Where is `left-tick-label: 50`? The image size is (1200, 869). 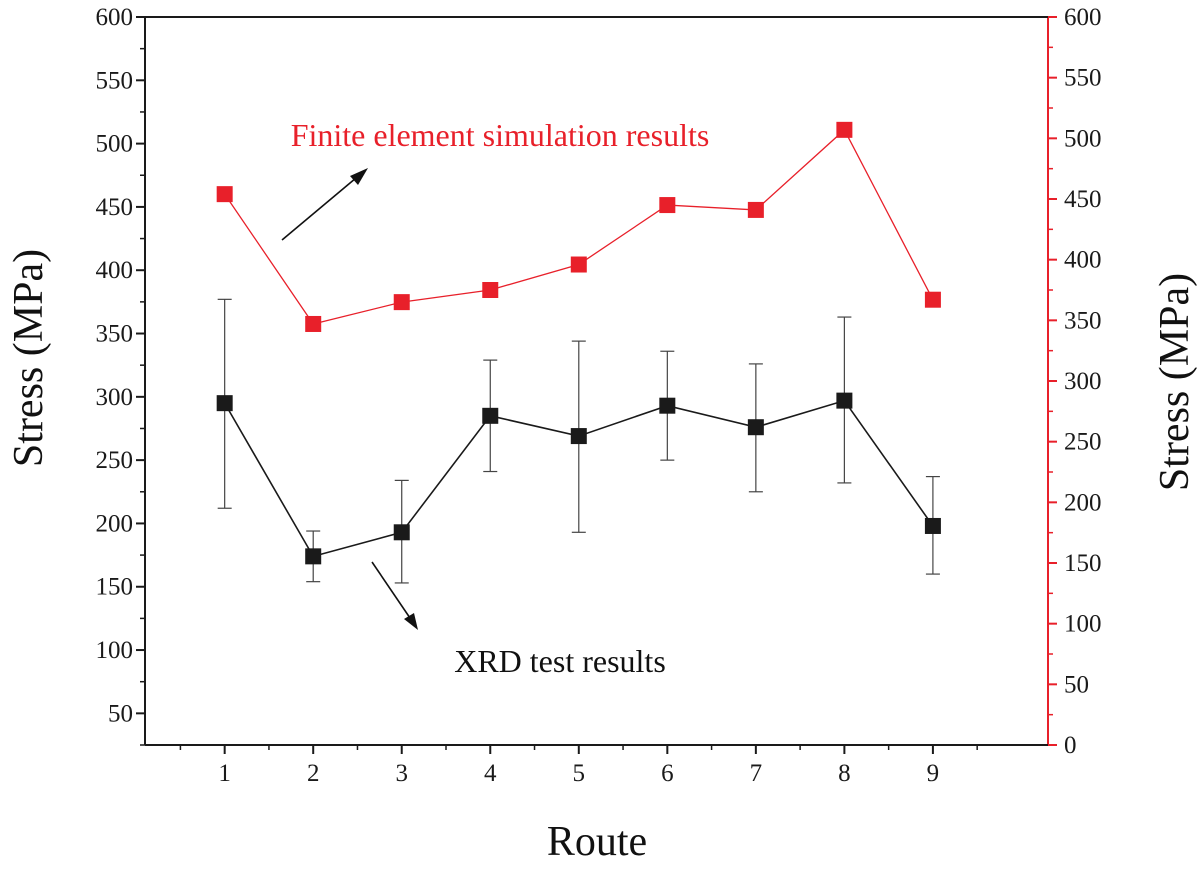
left-tick-label: 50 is located at coordinates (120, 713).